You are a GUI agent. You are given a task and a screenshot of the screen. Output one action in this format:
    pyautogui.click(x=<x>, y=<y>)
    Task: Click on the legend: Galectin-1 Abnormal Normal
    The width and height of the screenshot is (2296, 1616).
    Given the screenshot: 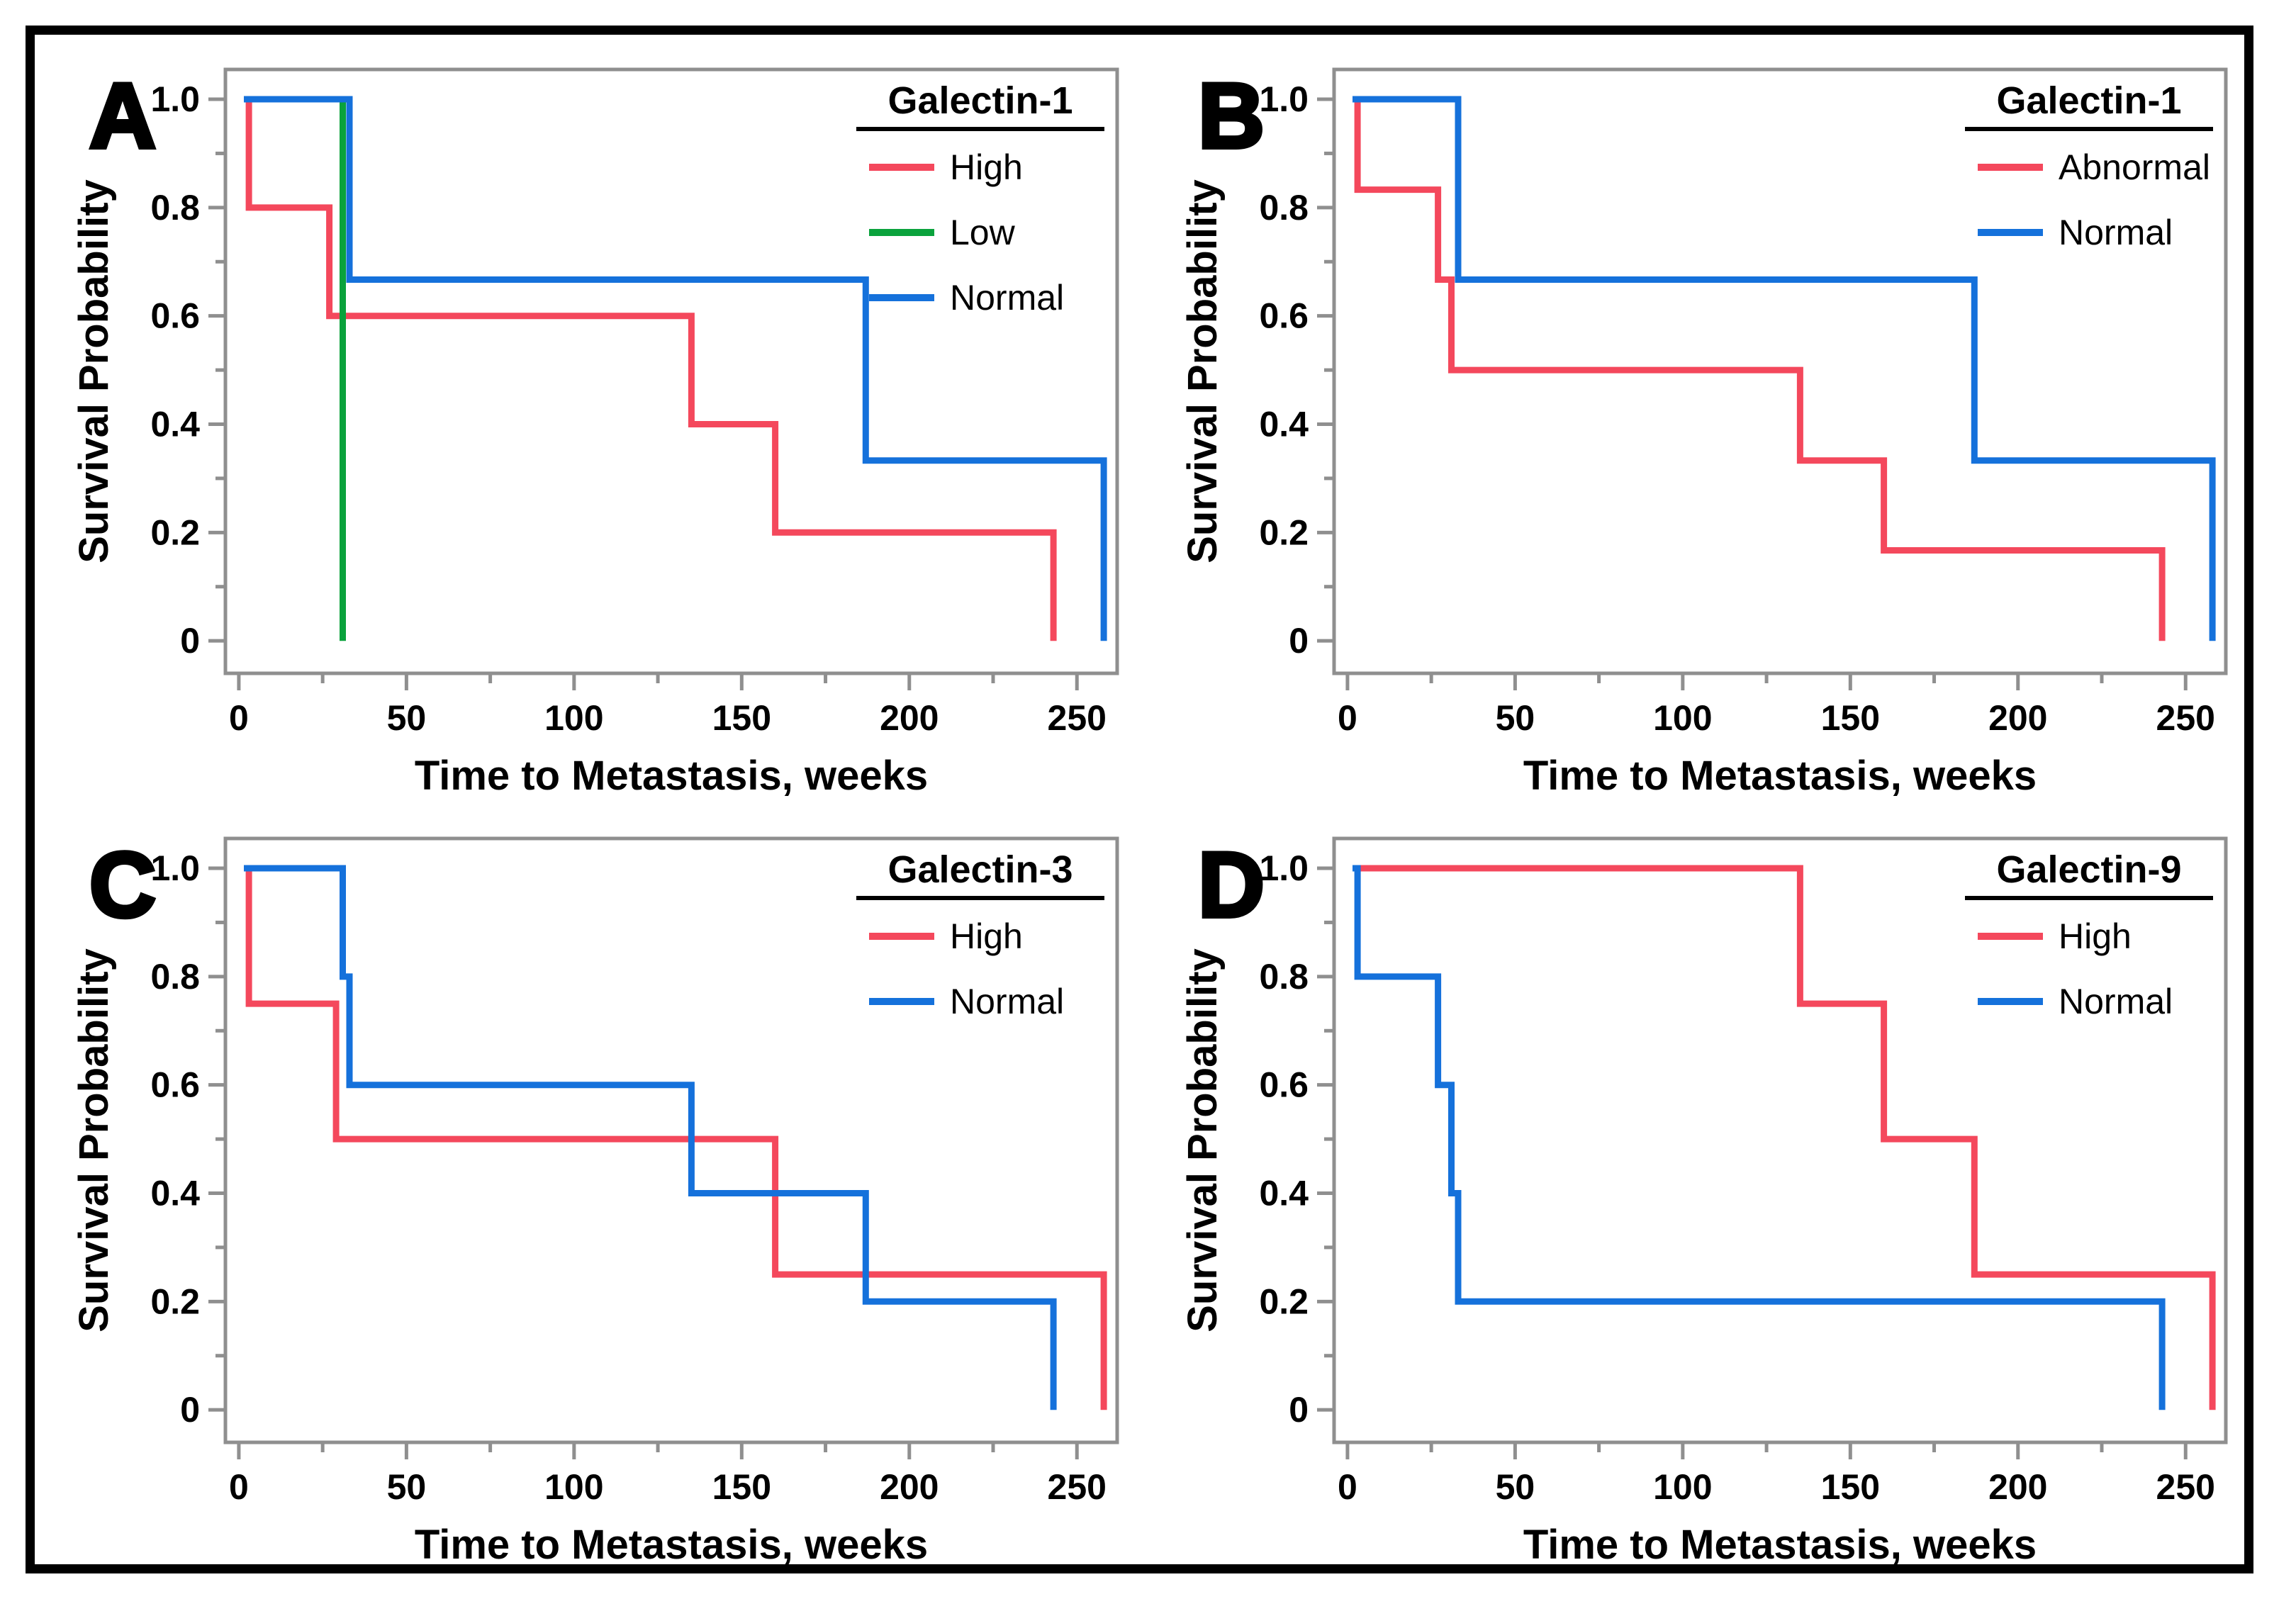 What is the action you would take?
    pyautogui.click(x=2089, y=165)
    